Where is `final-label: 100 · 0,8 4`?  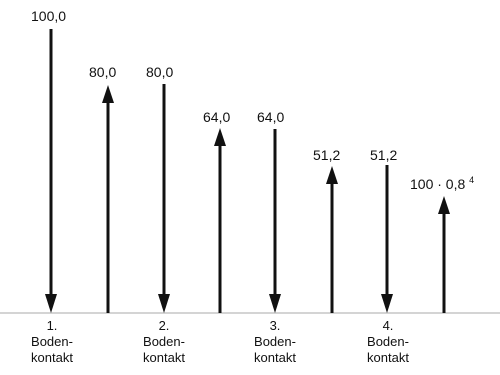
final-label: 100 · 0,8 4 is located at coordinates (442, 183).